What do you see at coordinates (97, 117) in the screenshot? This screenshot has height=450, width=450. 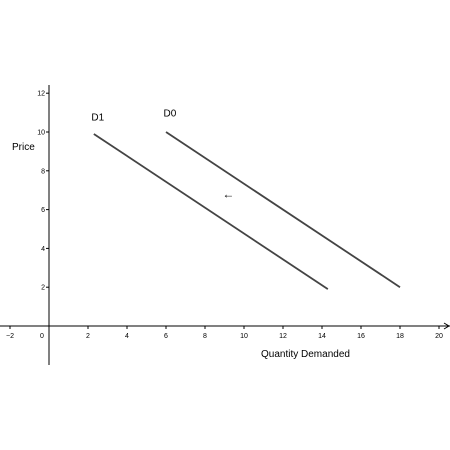 I see `curve-label-d1: D1` at bounding box center [97, 117].